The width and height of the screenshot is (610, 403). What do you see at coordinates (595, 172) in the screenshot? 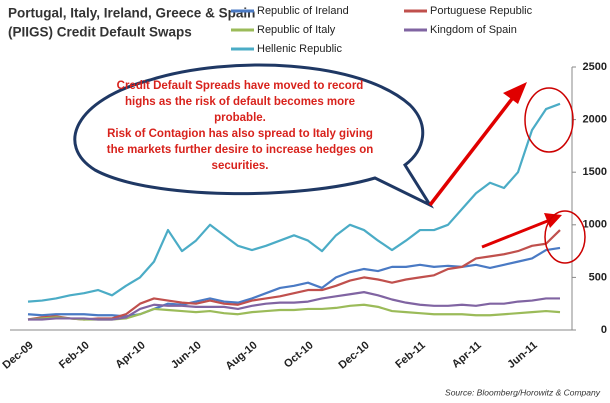
I see `y-tick-label: 1500` at bounding box center [595, 172].